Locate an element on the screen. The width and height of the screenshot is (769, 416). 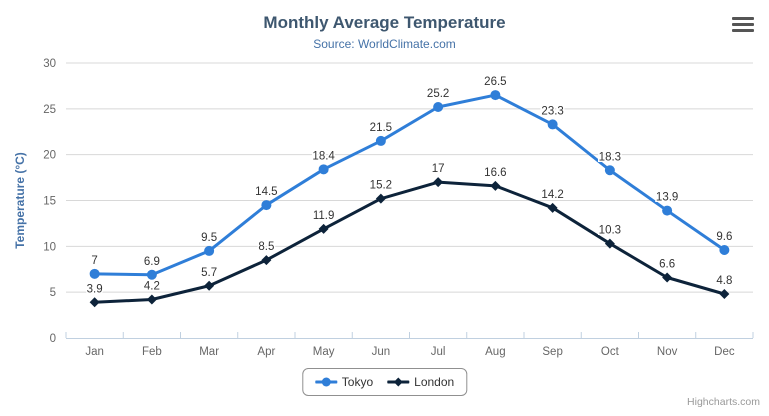
data-label: 3.9 is located at coordinates (95, 289).